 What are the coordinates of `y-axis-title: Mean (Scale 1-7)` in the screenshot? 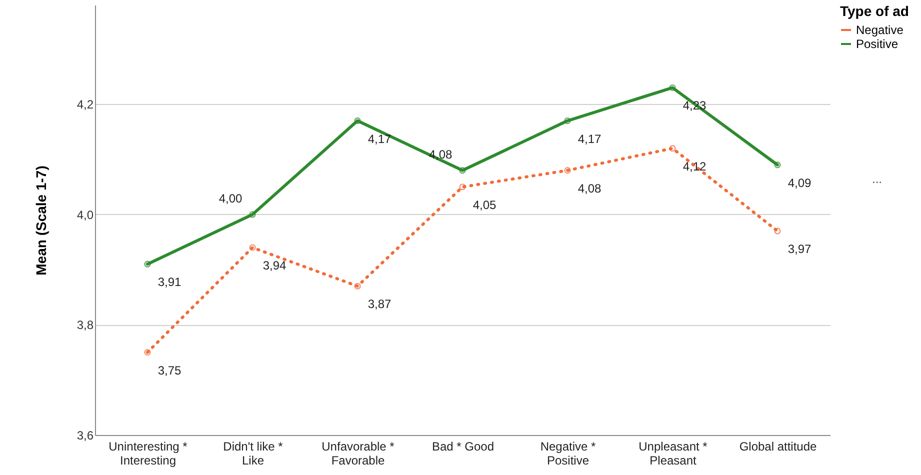 It's located at (40, 221).